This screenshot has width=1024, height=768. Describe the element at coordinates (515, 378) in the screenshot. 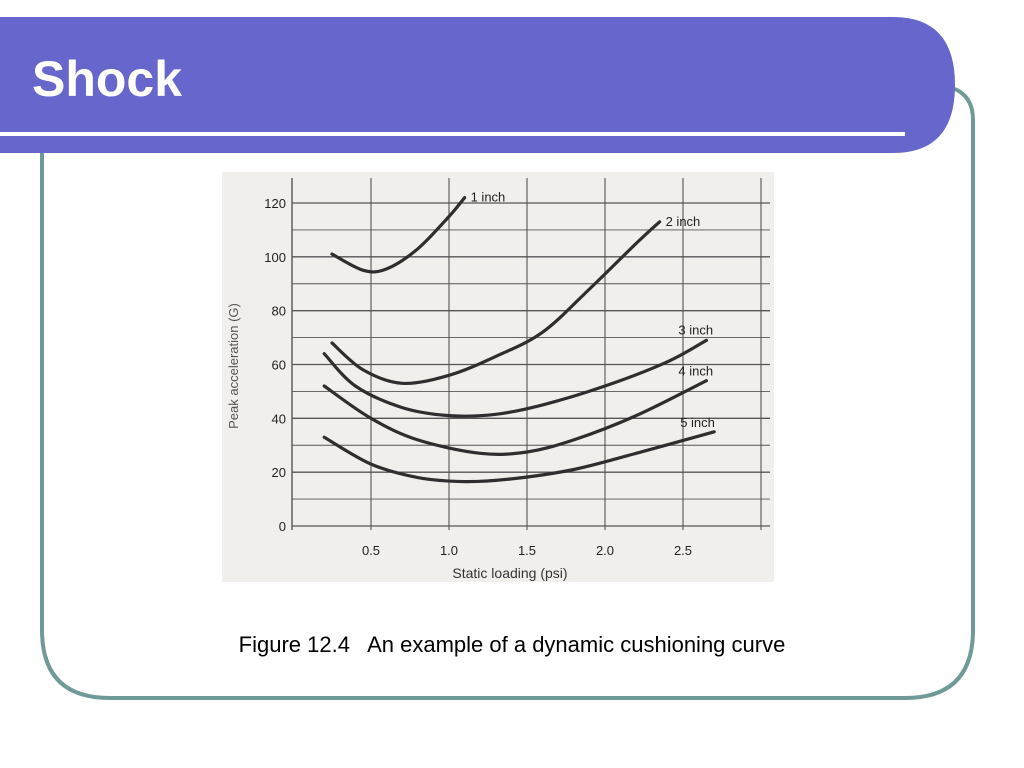

I see `curve-3-inch` at that location.